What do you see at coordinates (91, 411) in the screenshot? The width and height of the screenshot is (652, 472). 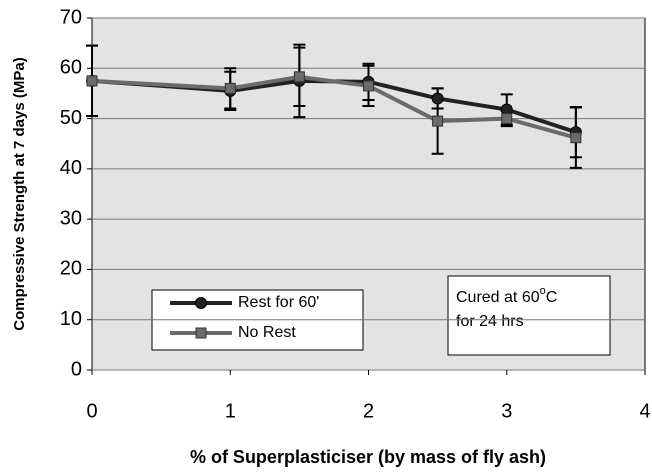 I see `x-tick-label: 0` at bounding box center [91, 411].